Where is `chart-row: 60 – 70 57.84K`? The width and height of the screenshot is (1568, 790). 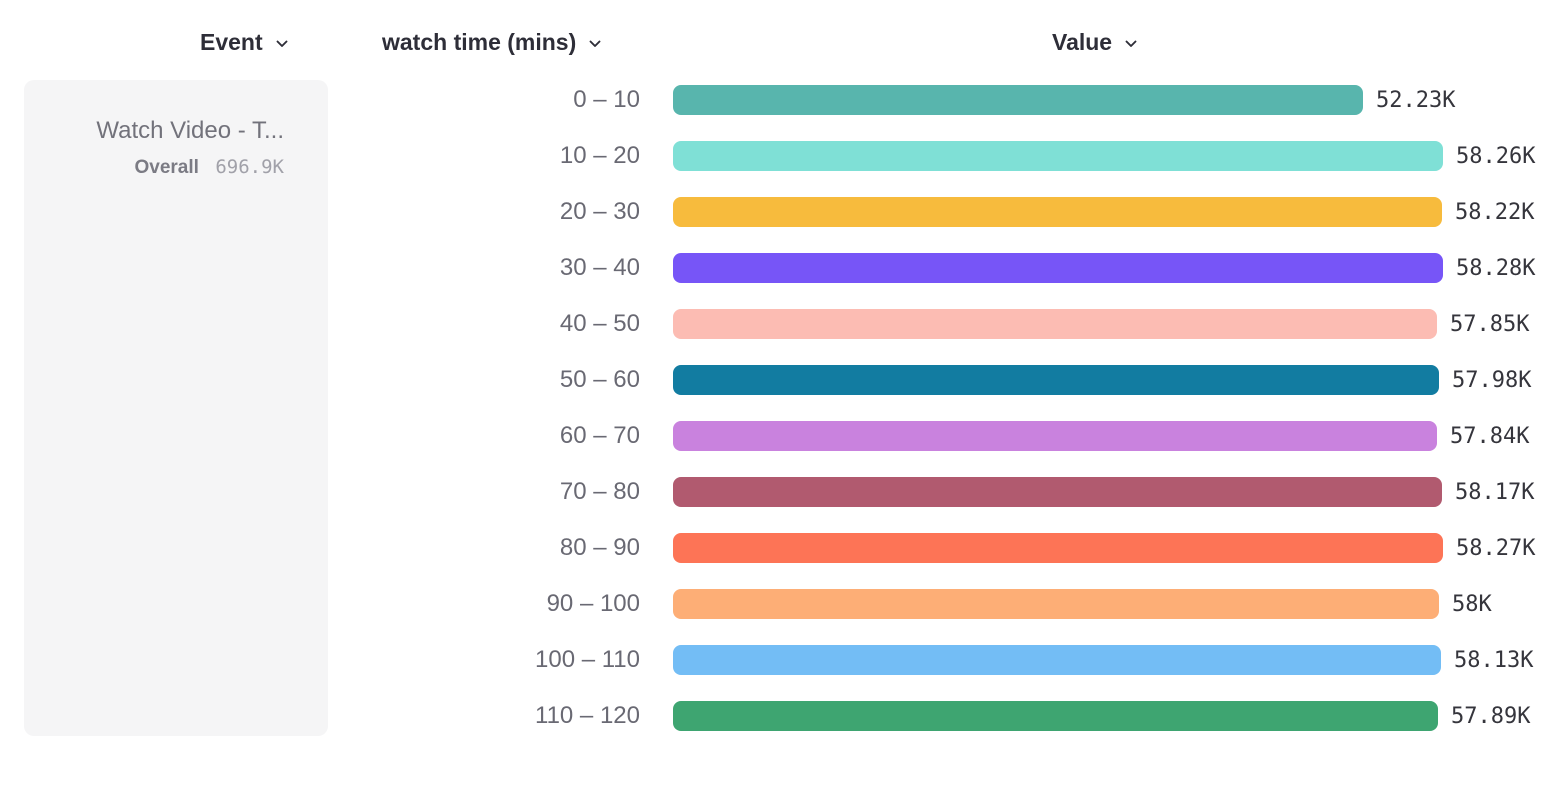 chart-row: 60 – 70 57.84K is located at coordinates (784, 436).